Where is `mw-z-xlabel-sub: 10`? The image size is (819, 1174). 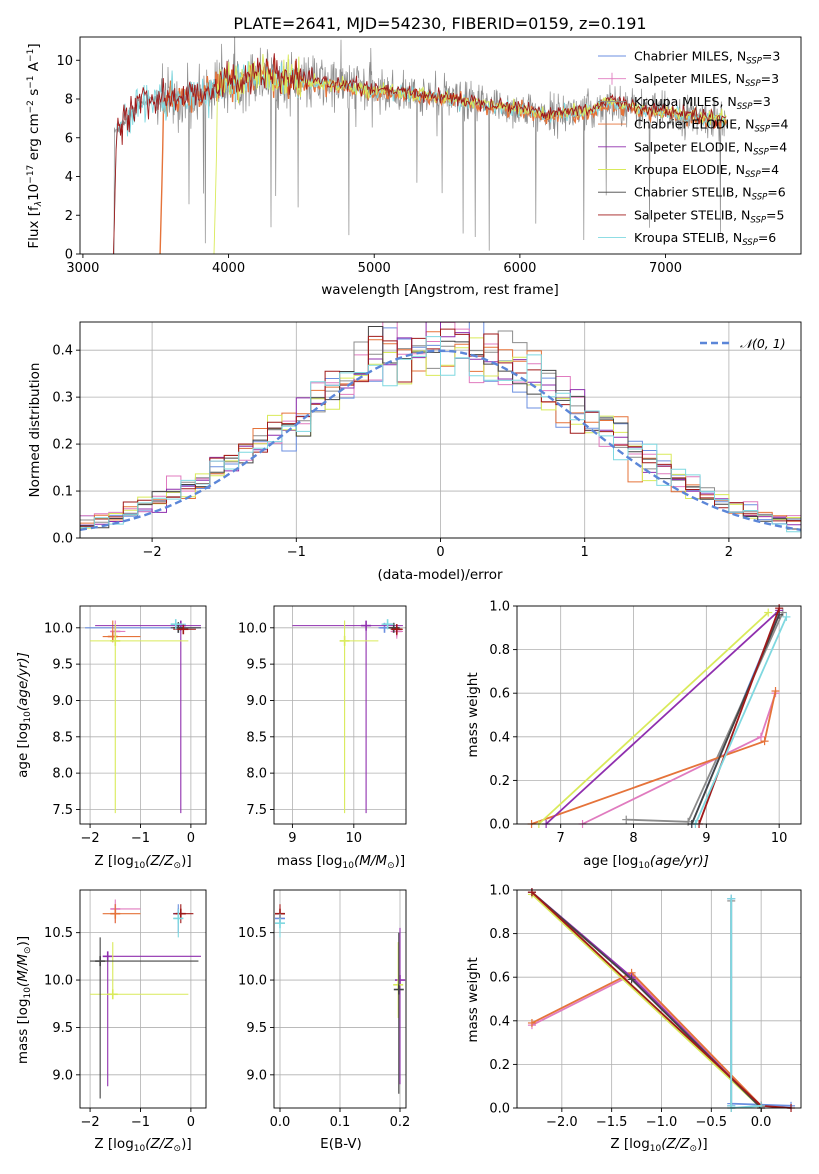
mw-z-xlabel-sub: 10 is located at coordinates (656, 1149).